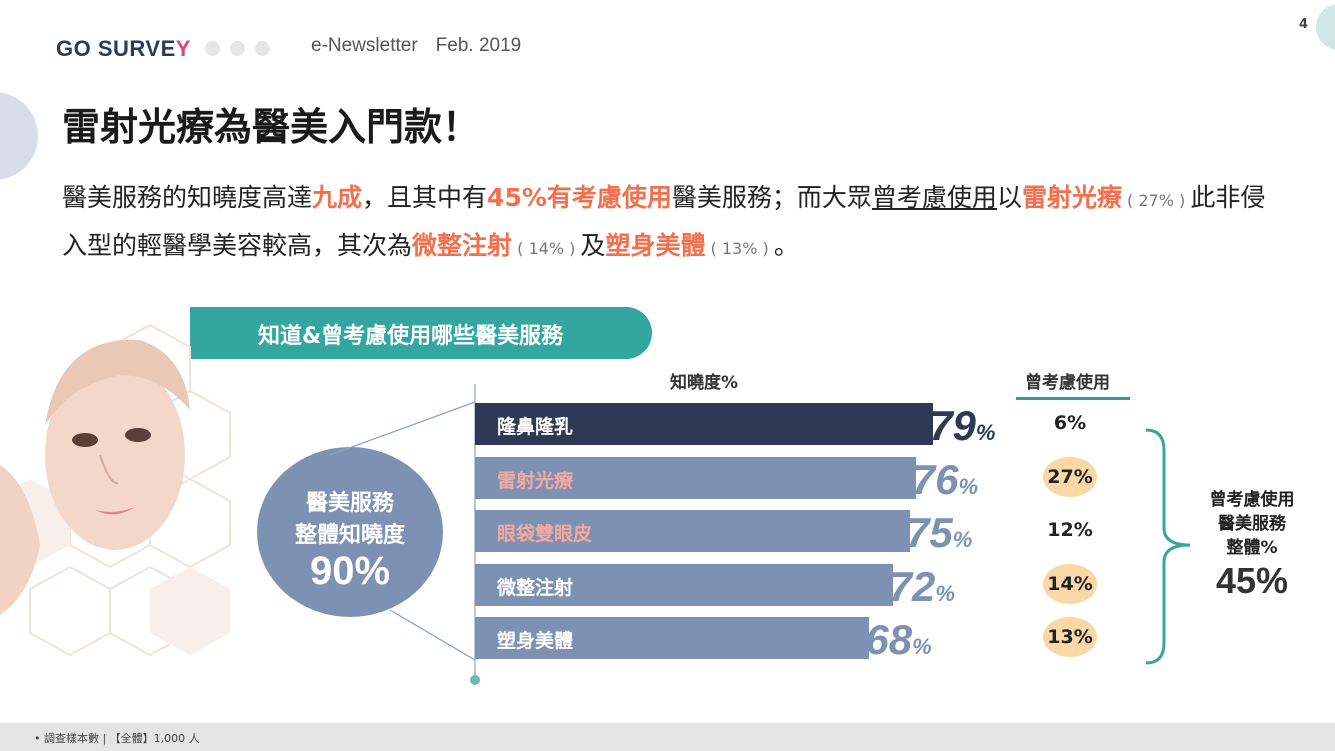 This screenshot has width=1335, height=751. Describe the element at coordinates (117, 738) in the screenshot. I see `footer-note: • 調查樣本數 | 【全體】1,000 人` at that location.